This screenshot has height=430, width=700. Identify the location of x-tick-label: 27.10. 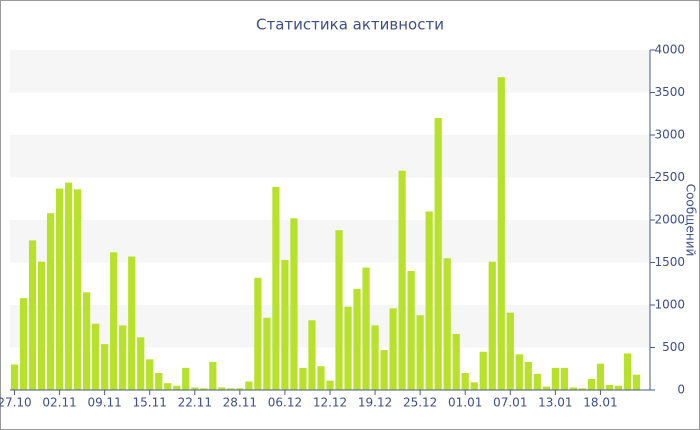
(16, 403).